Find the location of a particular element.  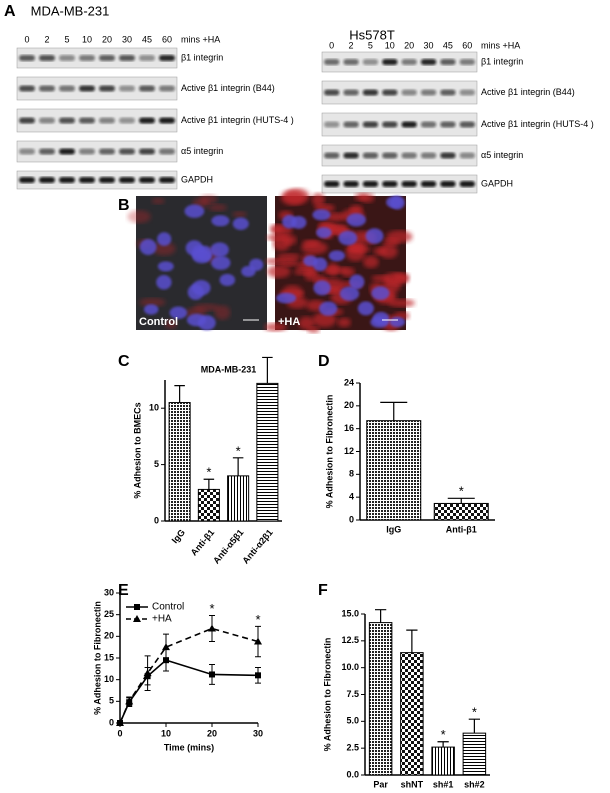

y-tick-label: 16 is located at coordinates (349, 428).